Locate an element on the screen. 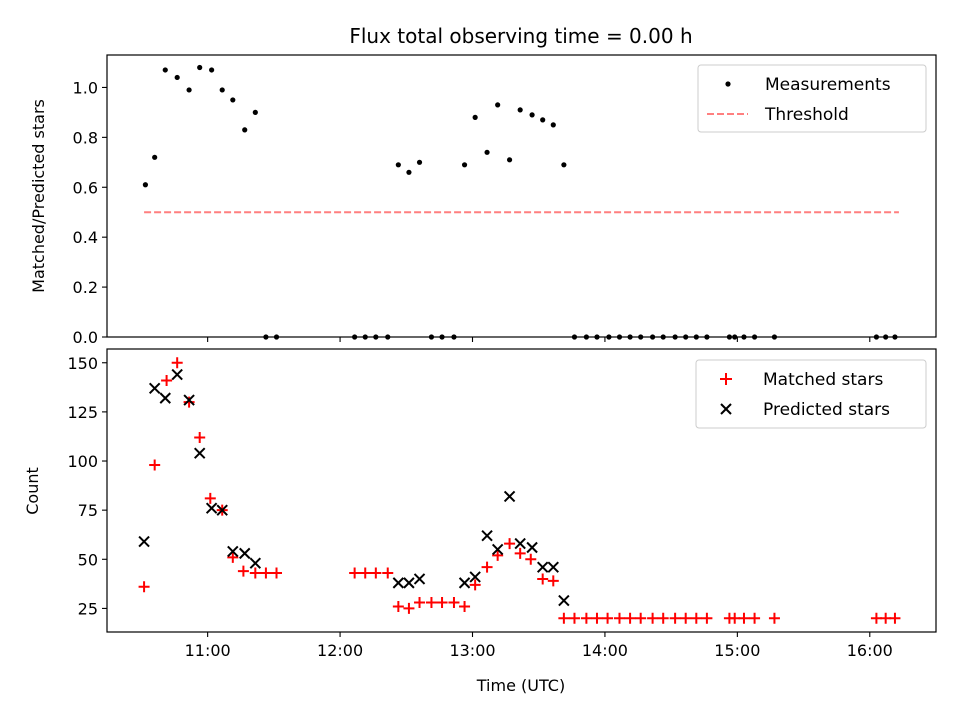  bottom-xtick-label: 11:00 is located at coordinates (208, 650).